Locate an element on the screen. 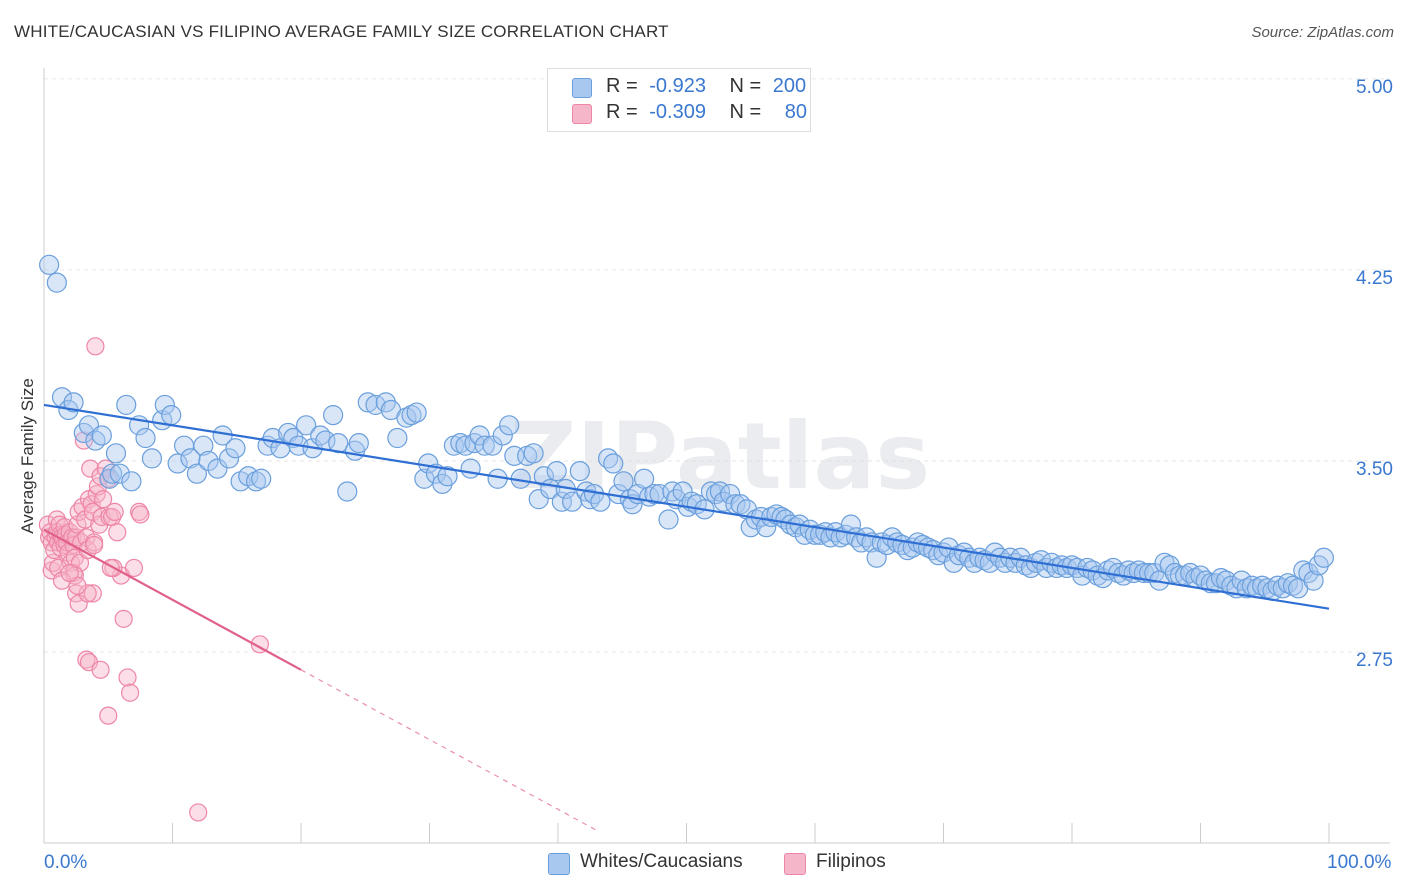 This screenshot has width=1406, height=892. legend-n-value: 200 is located at coordinates (789, 86).